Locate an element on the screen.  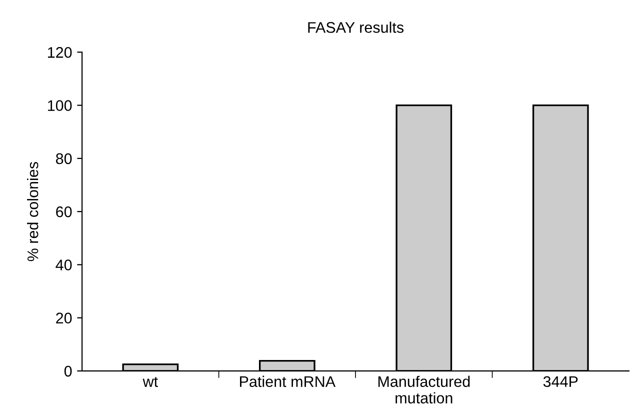
x-tick-label: Manufactured mutation is located at coordinates (424, 390).